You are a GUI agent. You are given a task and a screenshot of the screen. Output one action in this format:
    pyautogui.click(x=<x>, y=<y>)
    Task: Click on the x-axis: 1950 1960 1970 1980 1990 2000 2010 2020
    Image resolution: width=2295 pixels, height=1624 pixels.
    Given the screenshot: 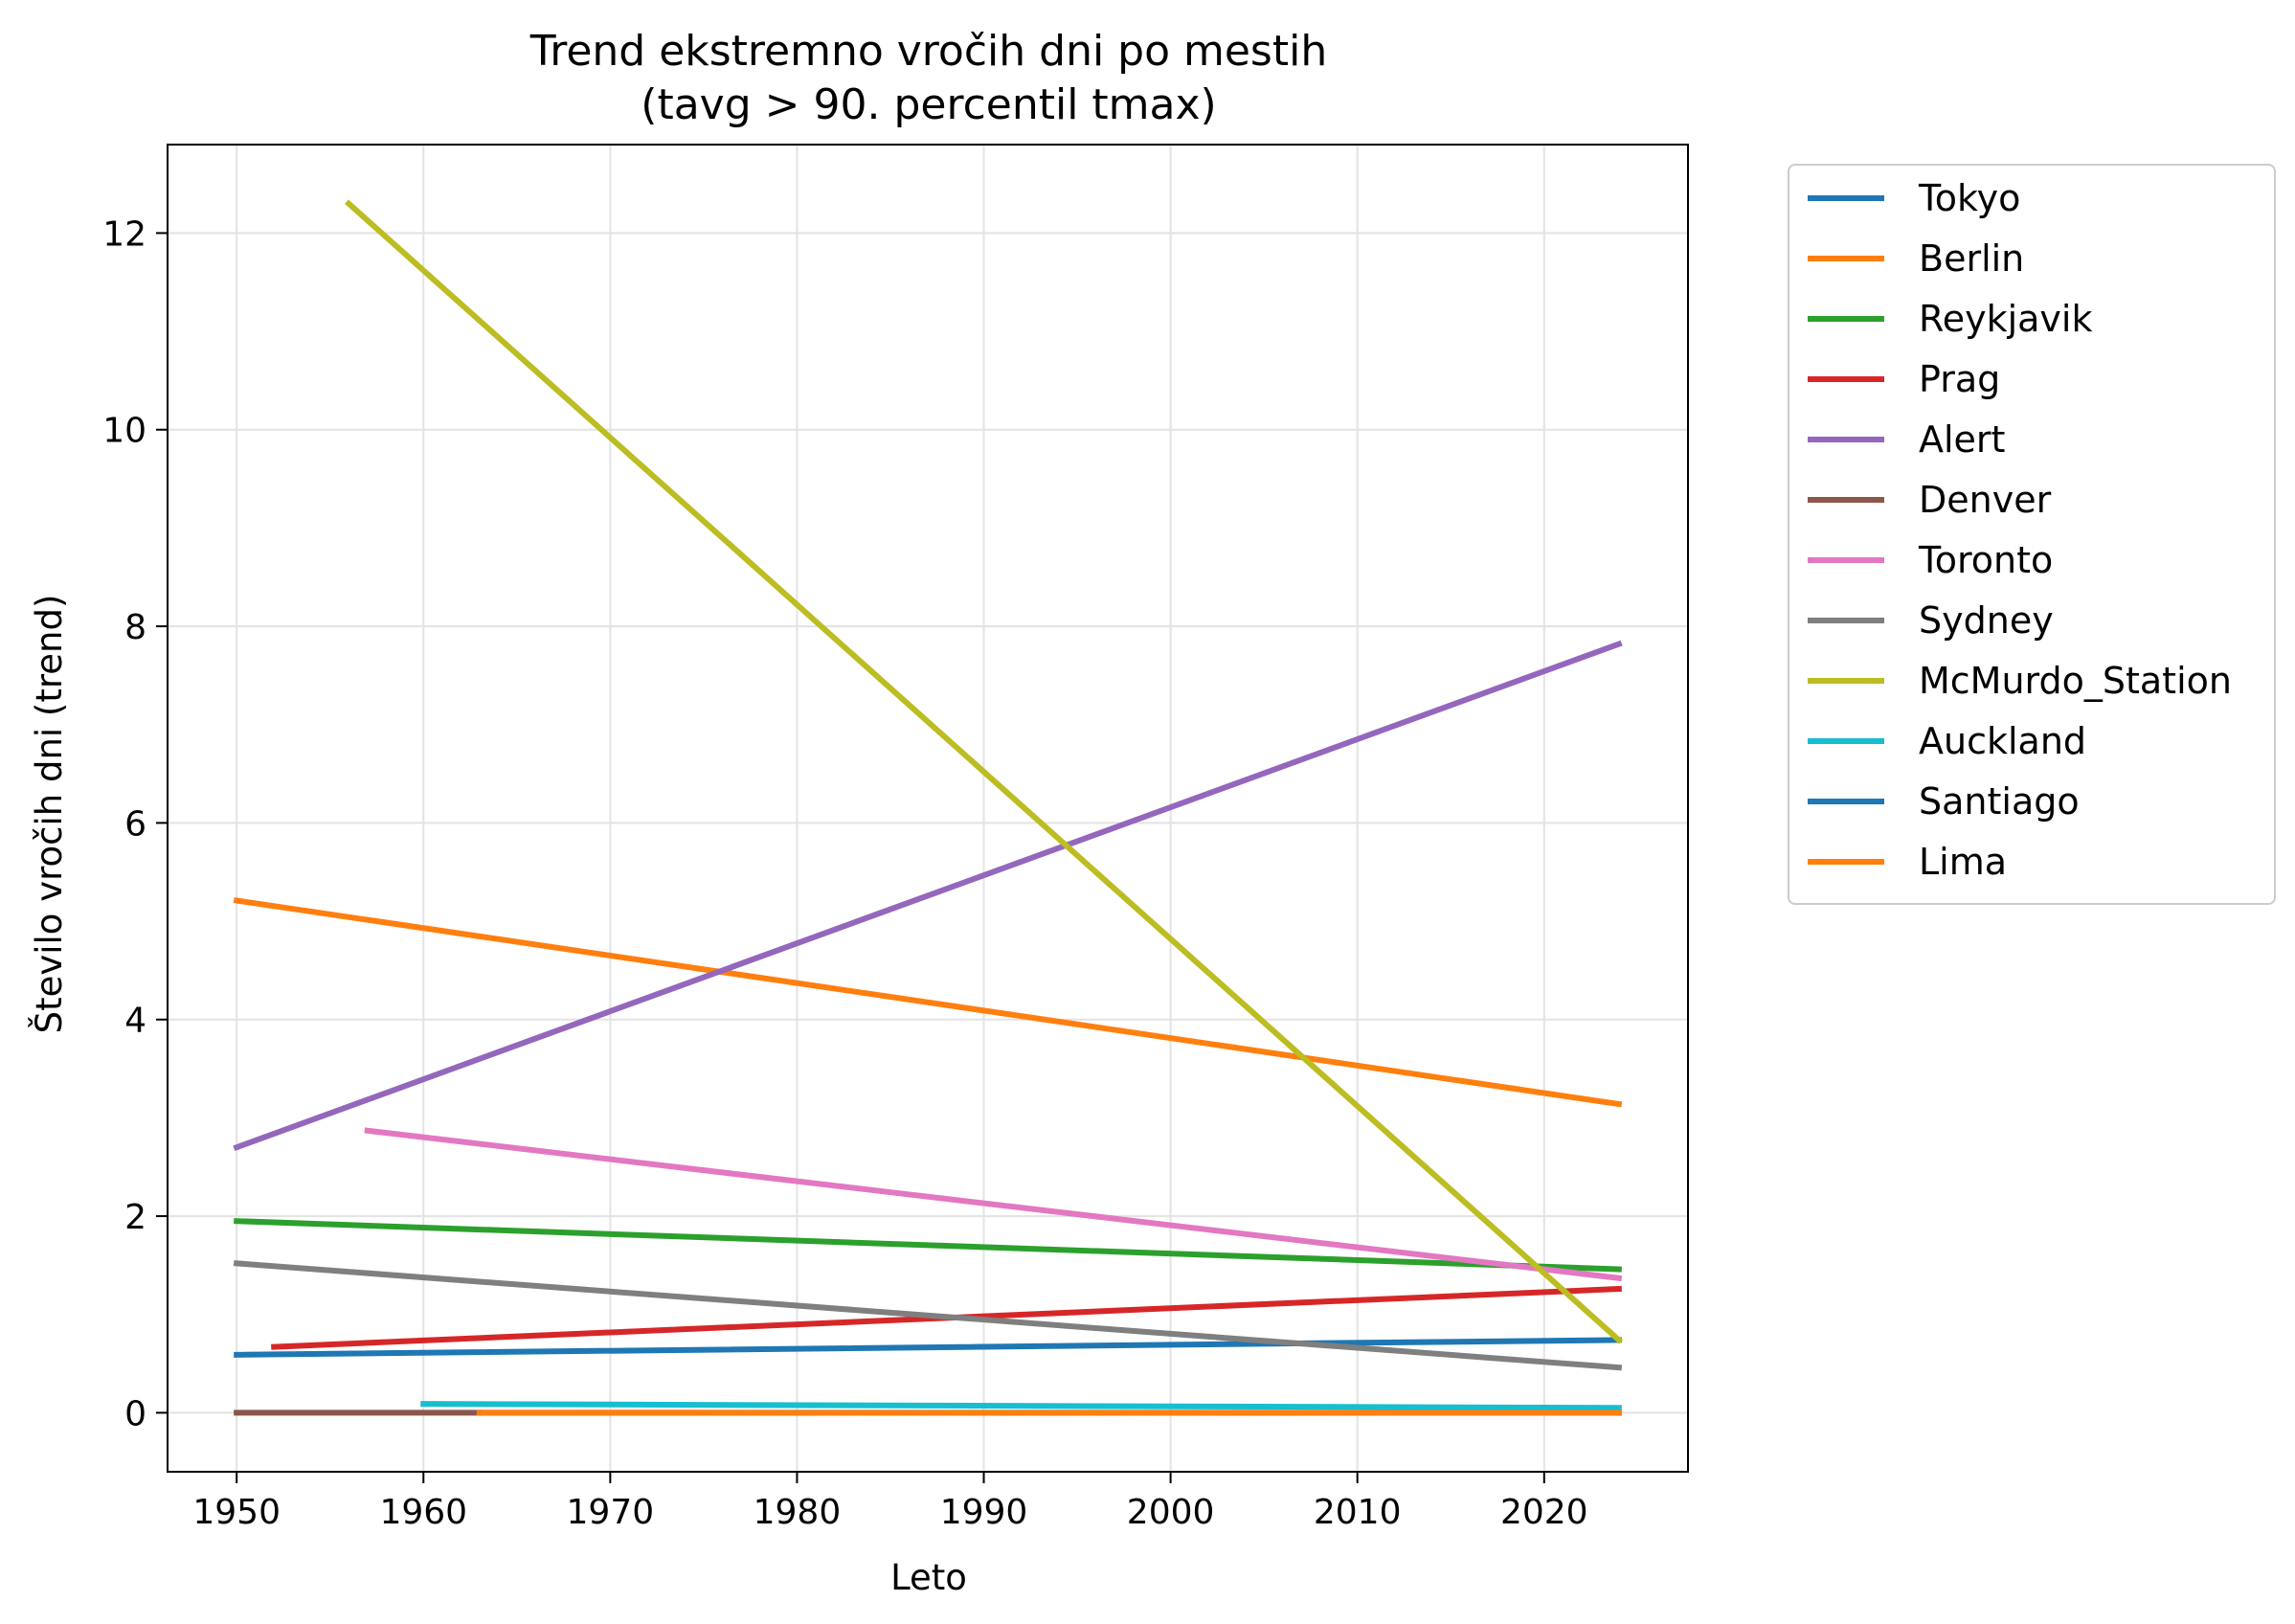 What is the action you would take?
    pyautogui.click(x=890, y=1502)
    